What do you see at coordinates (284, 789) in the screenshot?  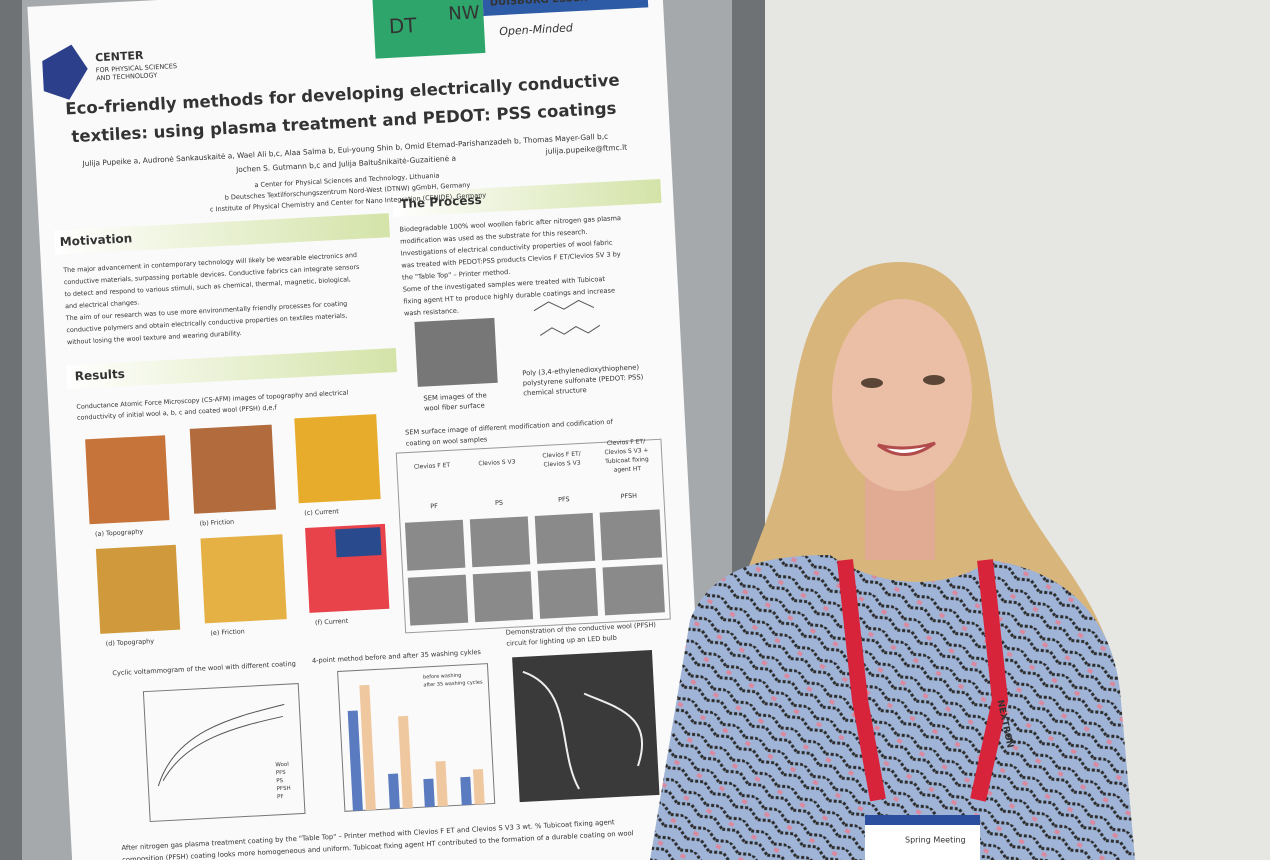 I see `legend-entry: PFSH` at bounding box center [284, 789].